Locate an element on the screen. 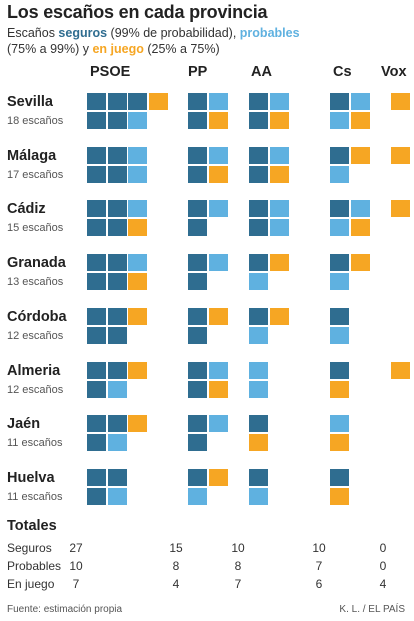 Image resolution: width=414 pixels, height=621 pixels. totals-value: 8 is located at coordinates (238, 566).